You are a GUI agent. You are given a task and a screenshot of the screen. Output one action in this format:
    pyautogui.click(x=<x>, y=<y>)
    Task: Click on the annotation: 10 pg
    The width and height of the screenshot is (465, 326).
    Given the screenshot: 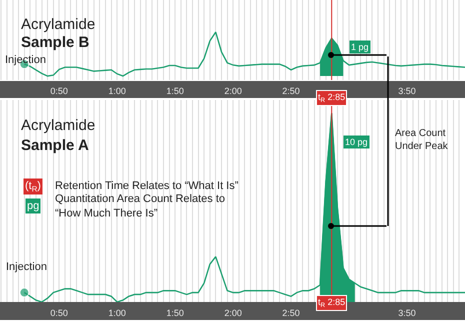 What is the action you would take?
    pyautogui.click(x=356, y=142)
    